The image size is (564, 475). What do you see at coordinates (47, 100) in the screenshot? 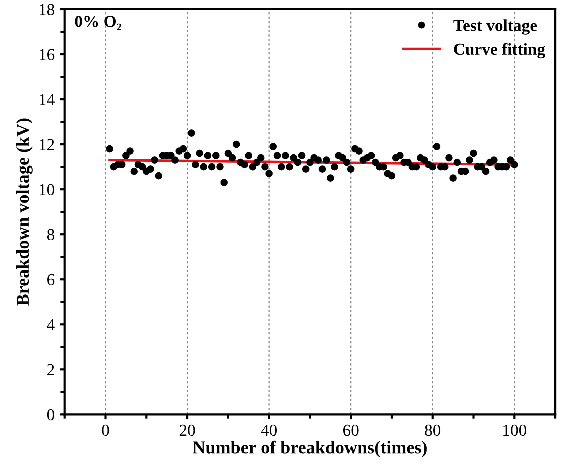
I see `y-tick-label: 14` at bounding box center [47, 100].